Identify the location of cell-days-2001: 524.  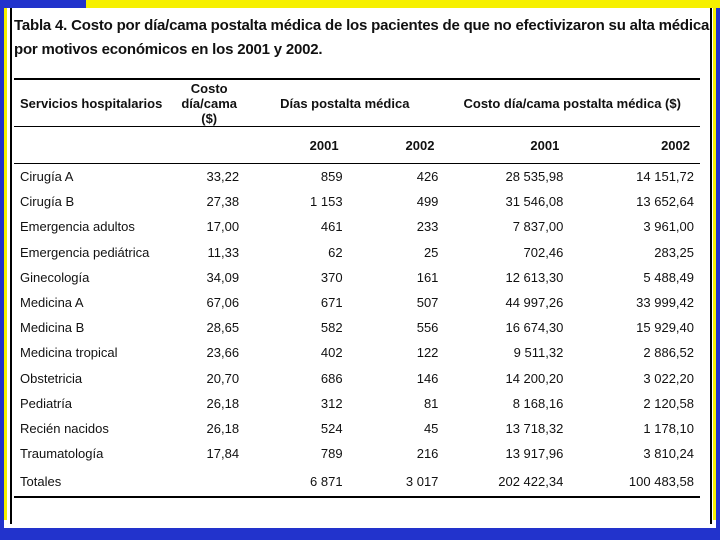
(331, 428).